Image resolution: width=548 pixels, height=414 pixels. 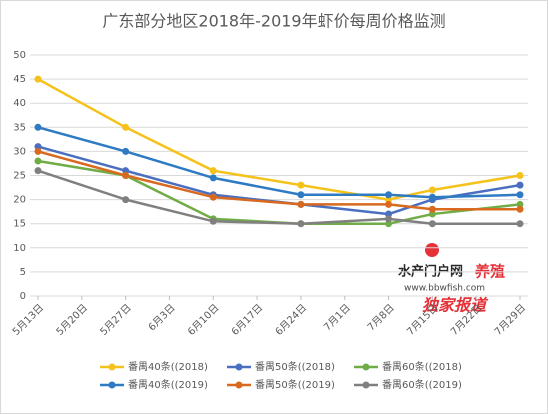 What do you see at coordinates (19, 176) in the screenshot?
I see `y-tick-label: 25` at bounding box center [19, 176].